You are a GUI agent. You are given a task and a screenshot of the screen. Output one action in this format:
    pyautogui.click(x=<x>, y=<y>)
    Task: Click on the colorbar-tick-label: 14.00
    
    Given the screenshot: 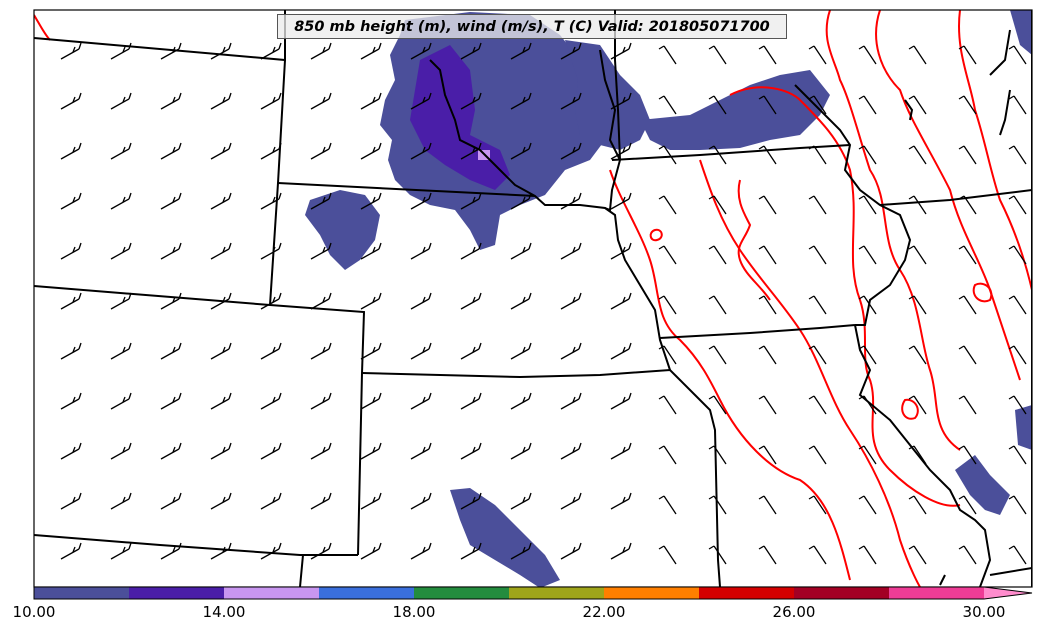 What is the action you would take?
    pyautogui.click(x=224, y=612)
    